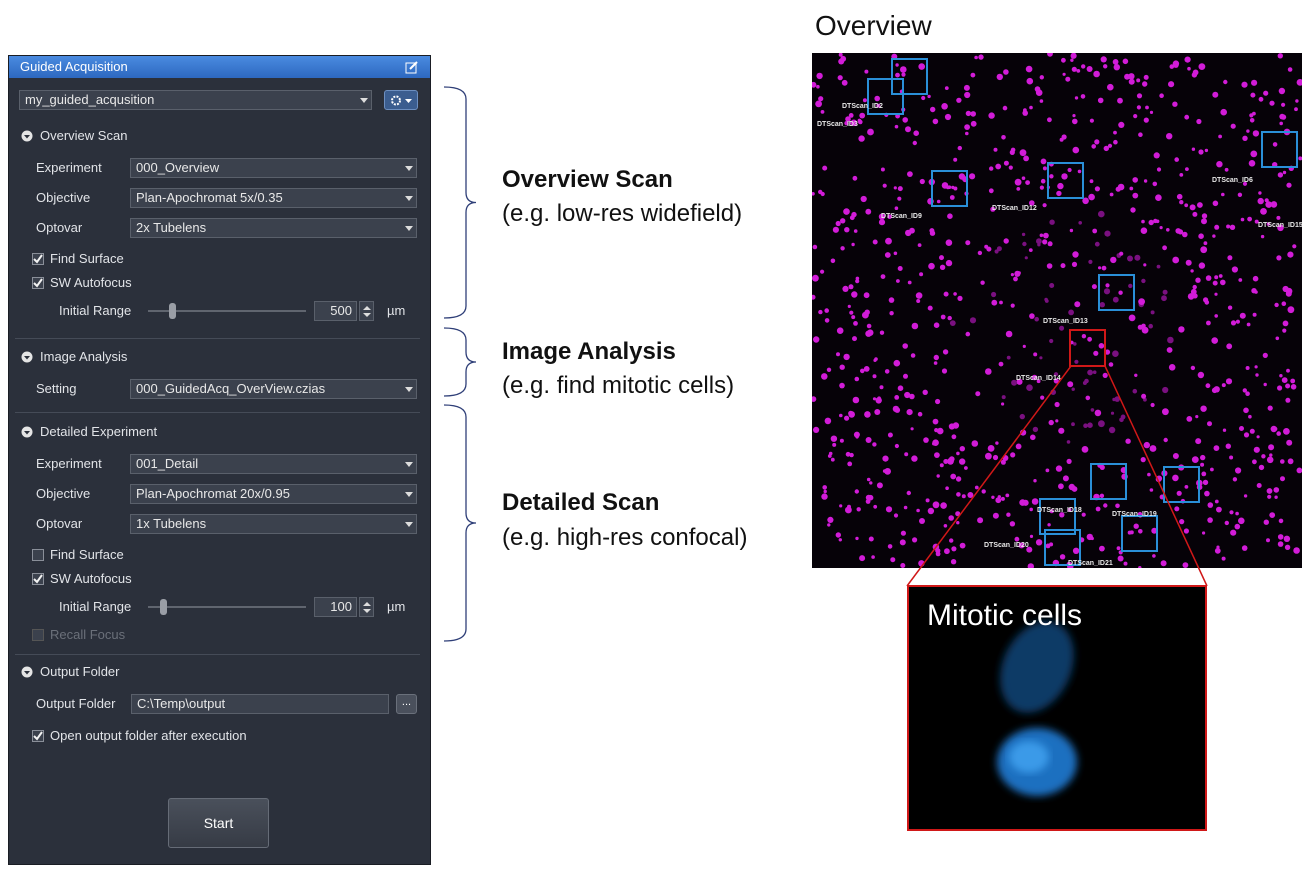 This screenshot has height=870, width=1309. What do you see at coordinates (335, 311) in the screenshot?
I see `range-input: 500` at bounding box center [335, 311].